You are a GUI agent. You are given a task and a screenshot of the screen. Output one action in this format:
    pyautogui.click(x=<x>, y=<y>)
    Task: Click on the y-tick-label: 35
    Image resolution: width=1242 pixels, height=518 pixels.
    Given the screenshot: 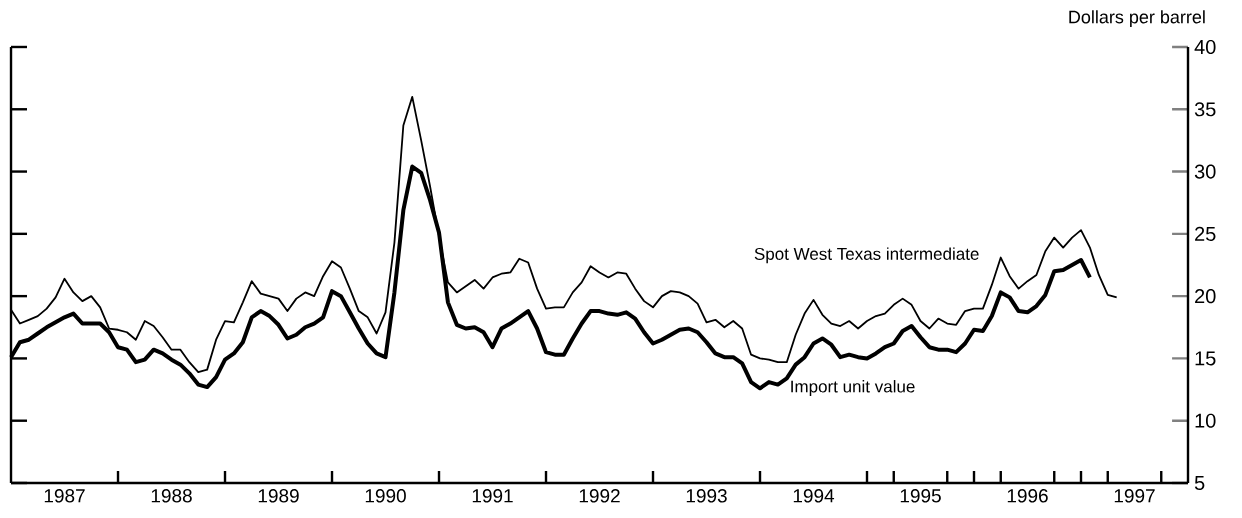 What is the action you would take?
    pyautogui.click(x=1205, y=109)
    